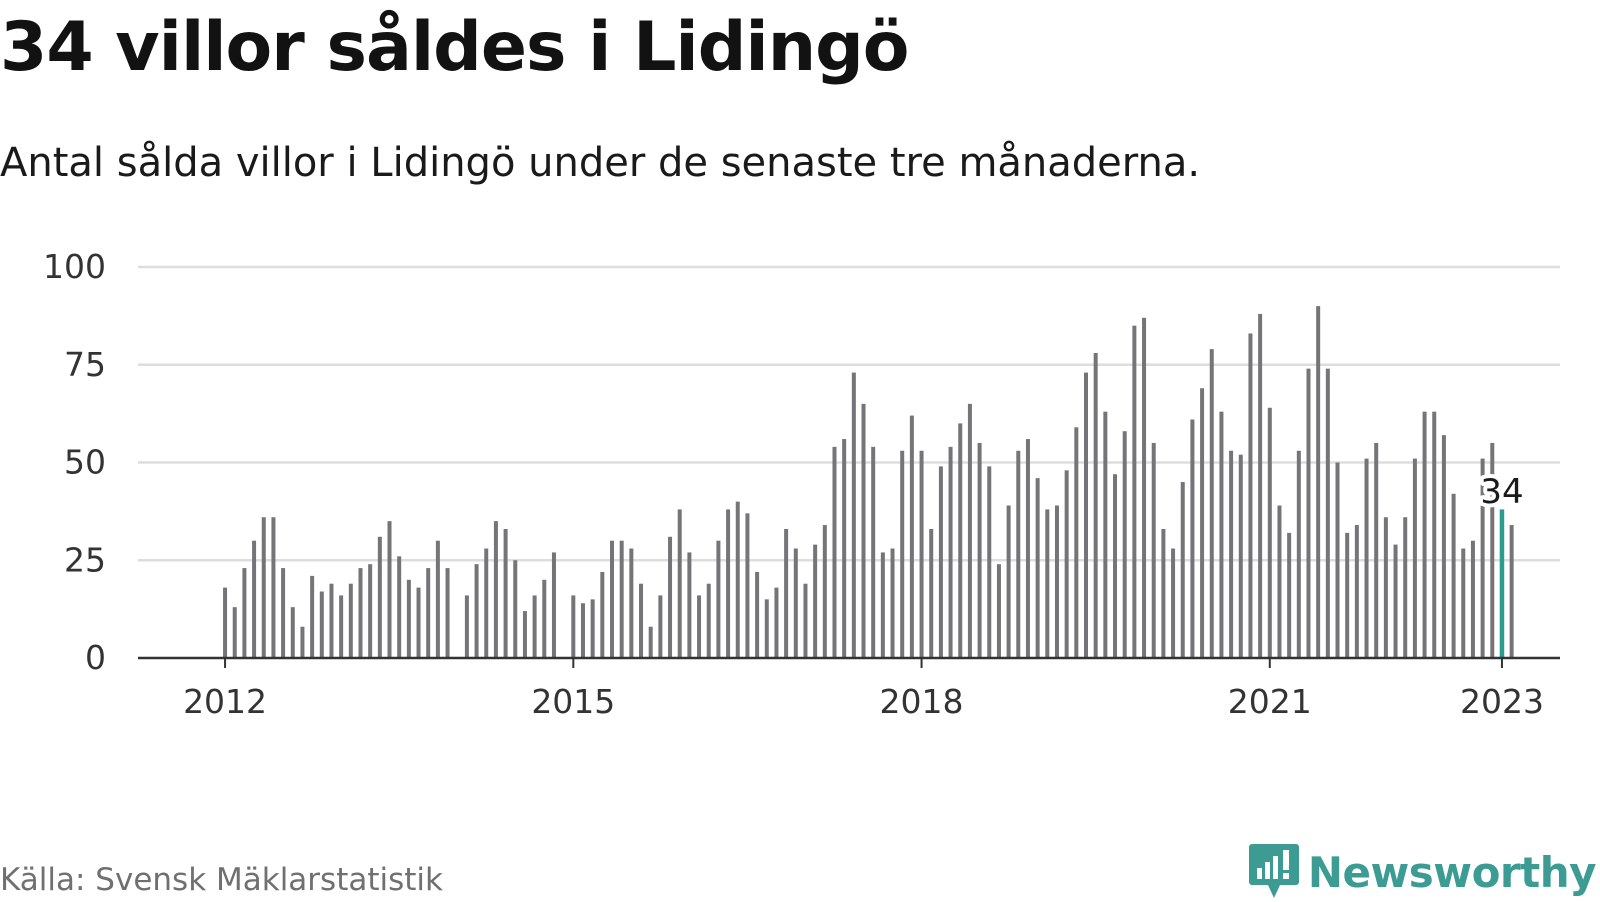  What do you see at coordinates (1273, 871) in the screenshot?
I see `newsworthy-logo-icon` at bounding box center [1273, 871].